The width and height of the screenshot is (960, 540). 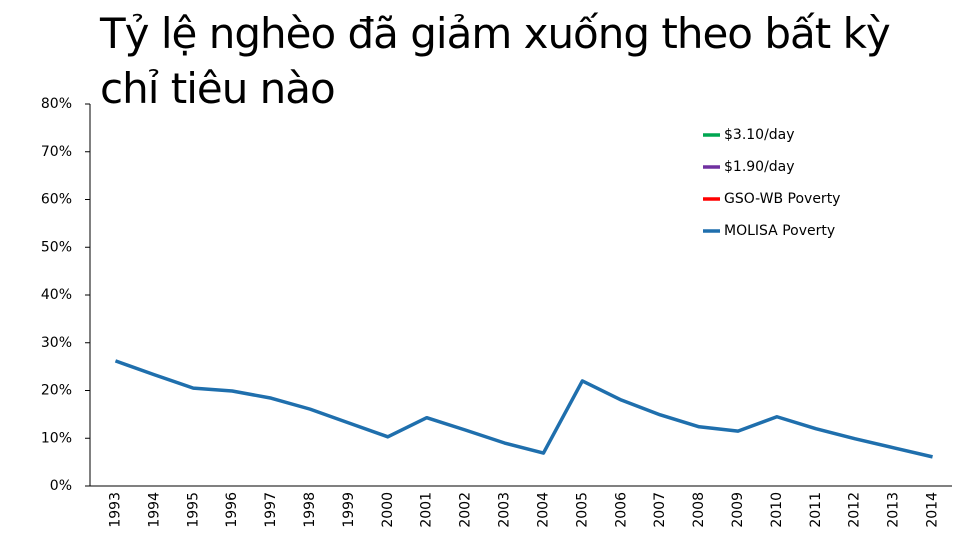 I want to click on y-tick-label: 50%, so click(x=56, y=247).